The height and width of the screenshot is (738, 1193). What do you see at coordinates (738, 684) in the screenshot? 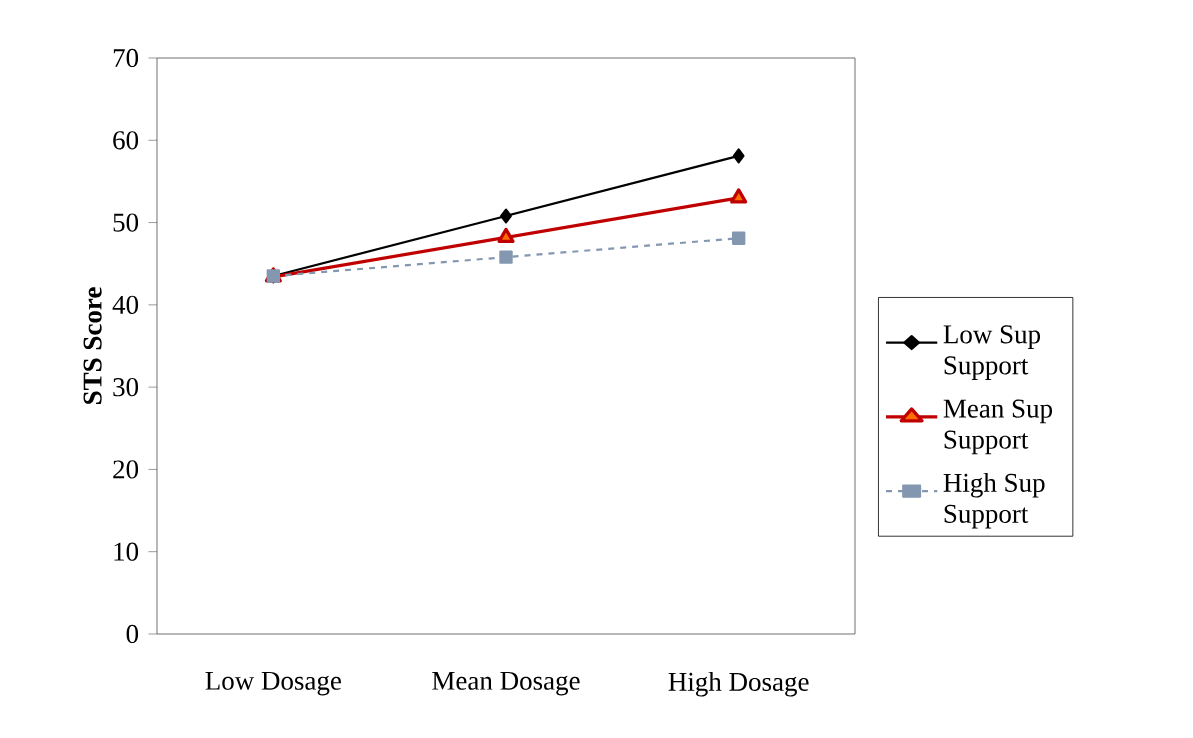
I see `x-tick-label: High Dosage` at bounding box center [738, 684].